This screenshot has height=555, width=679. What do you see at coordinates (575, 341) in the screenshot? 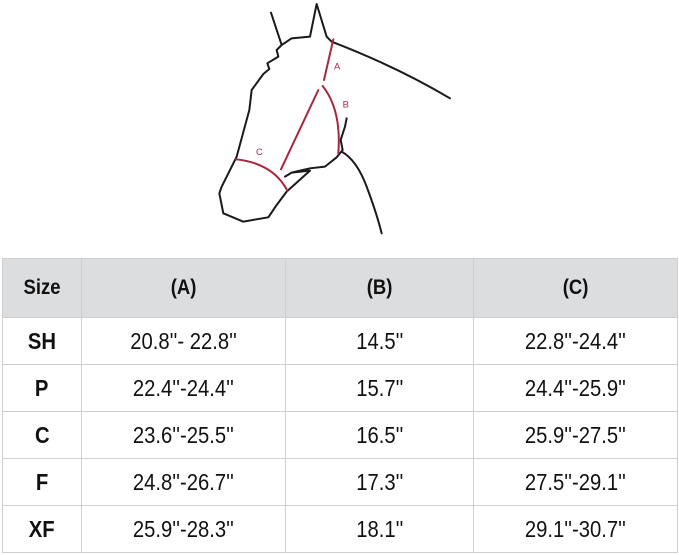
I see `cell-c: 22.8''-24.4''` at bounding box center [575, 341].